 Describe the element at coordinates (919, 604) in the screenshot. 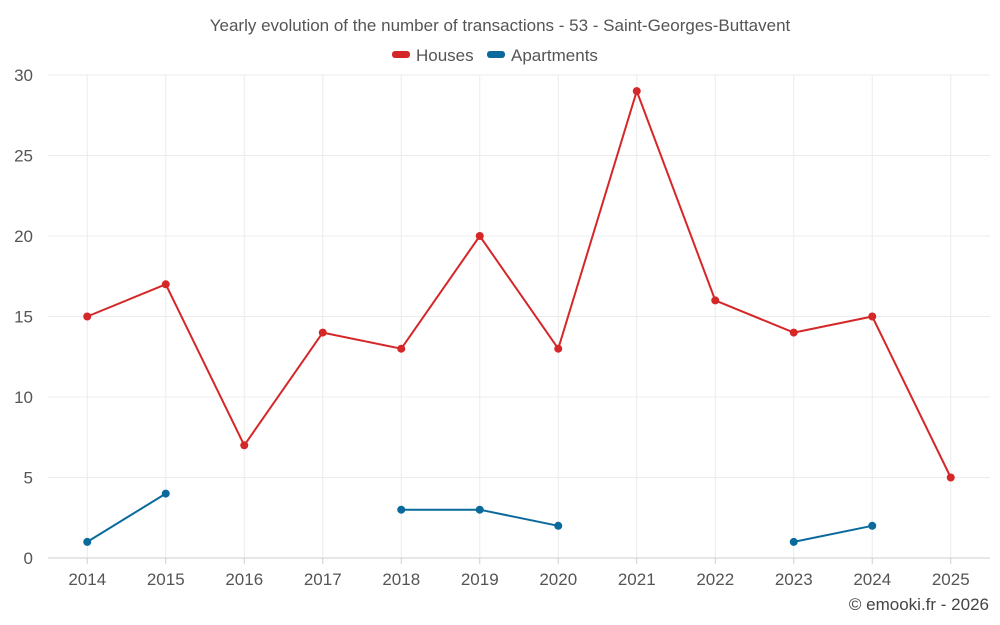

I see `credit-text: © emooki.fr - 2026` at that location.